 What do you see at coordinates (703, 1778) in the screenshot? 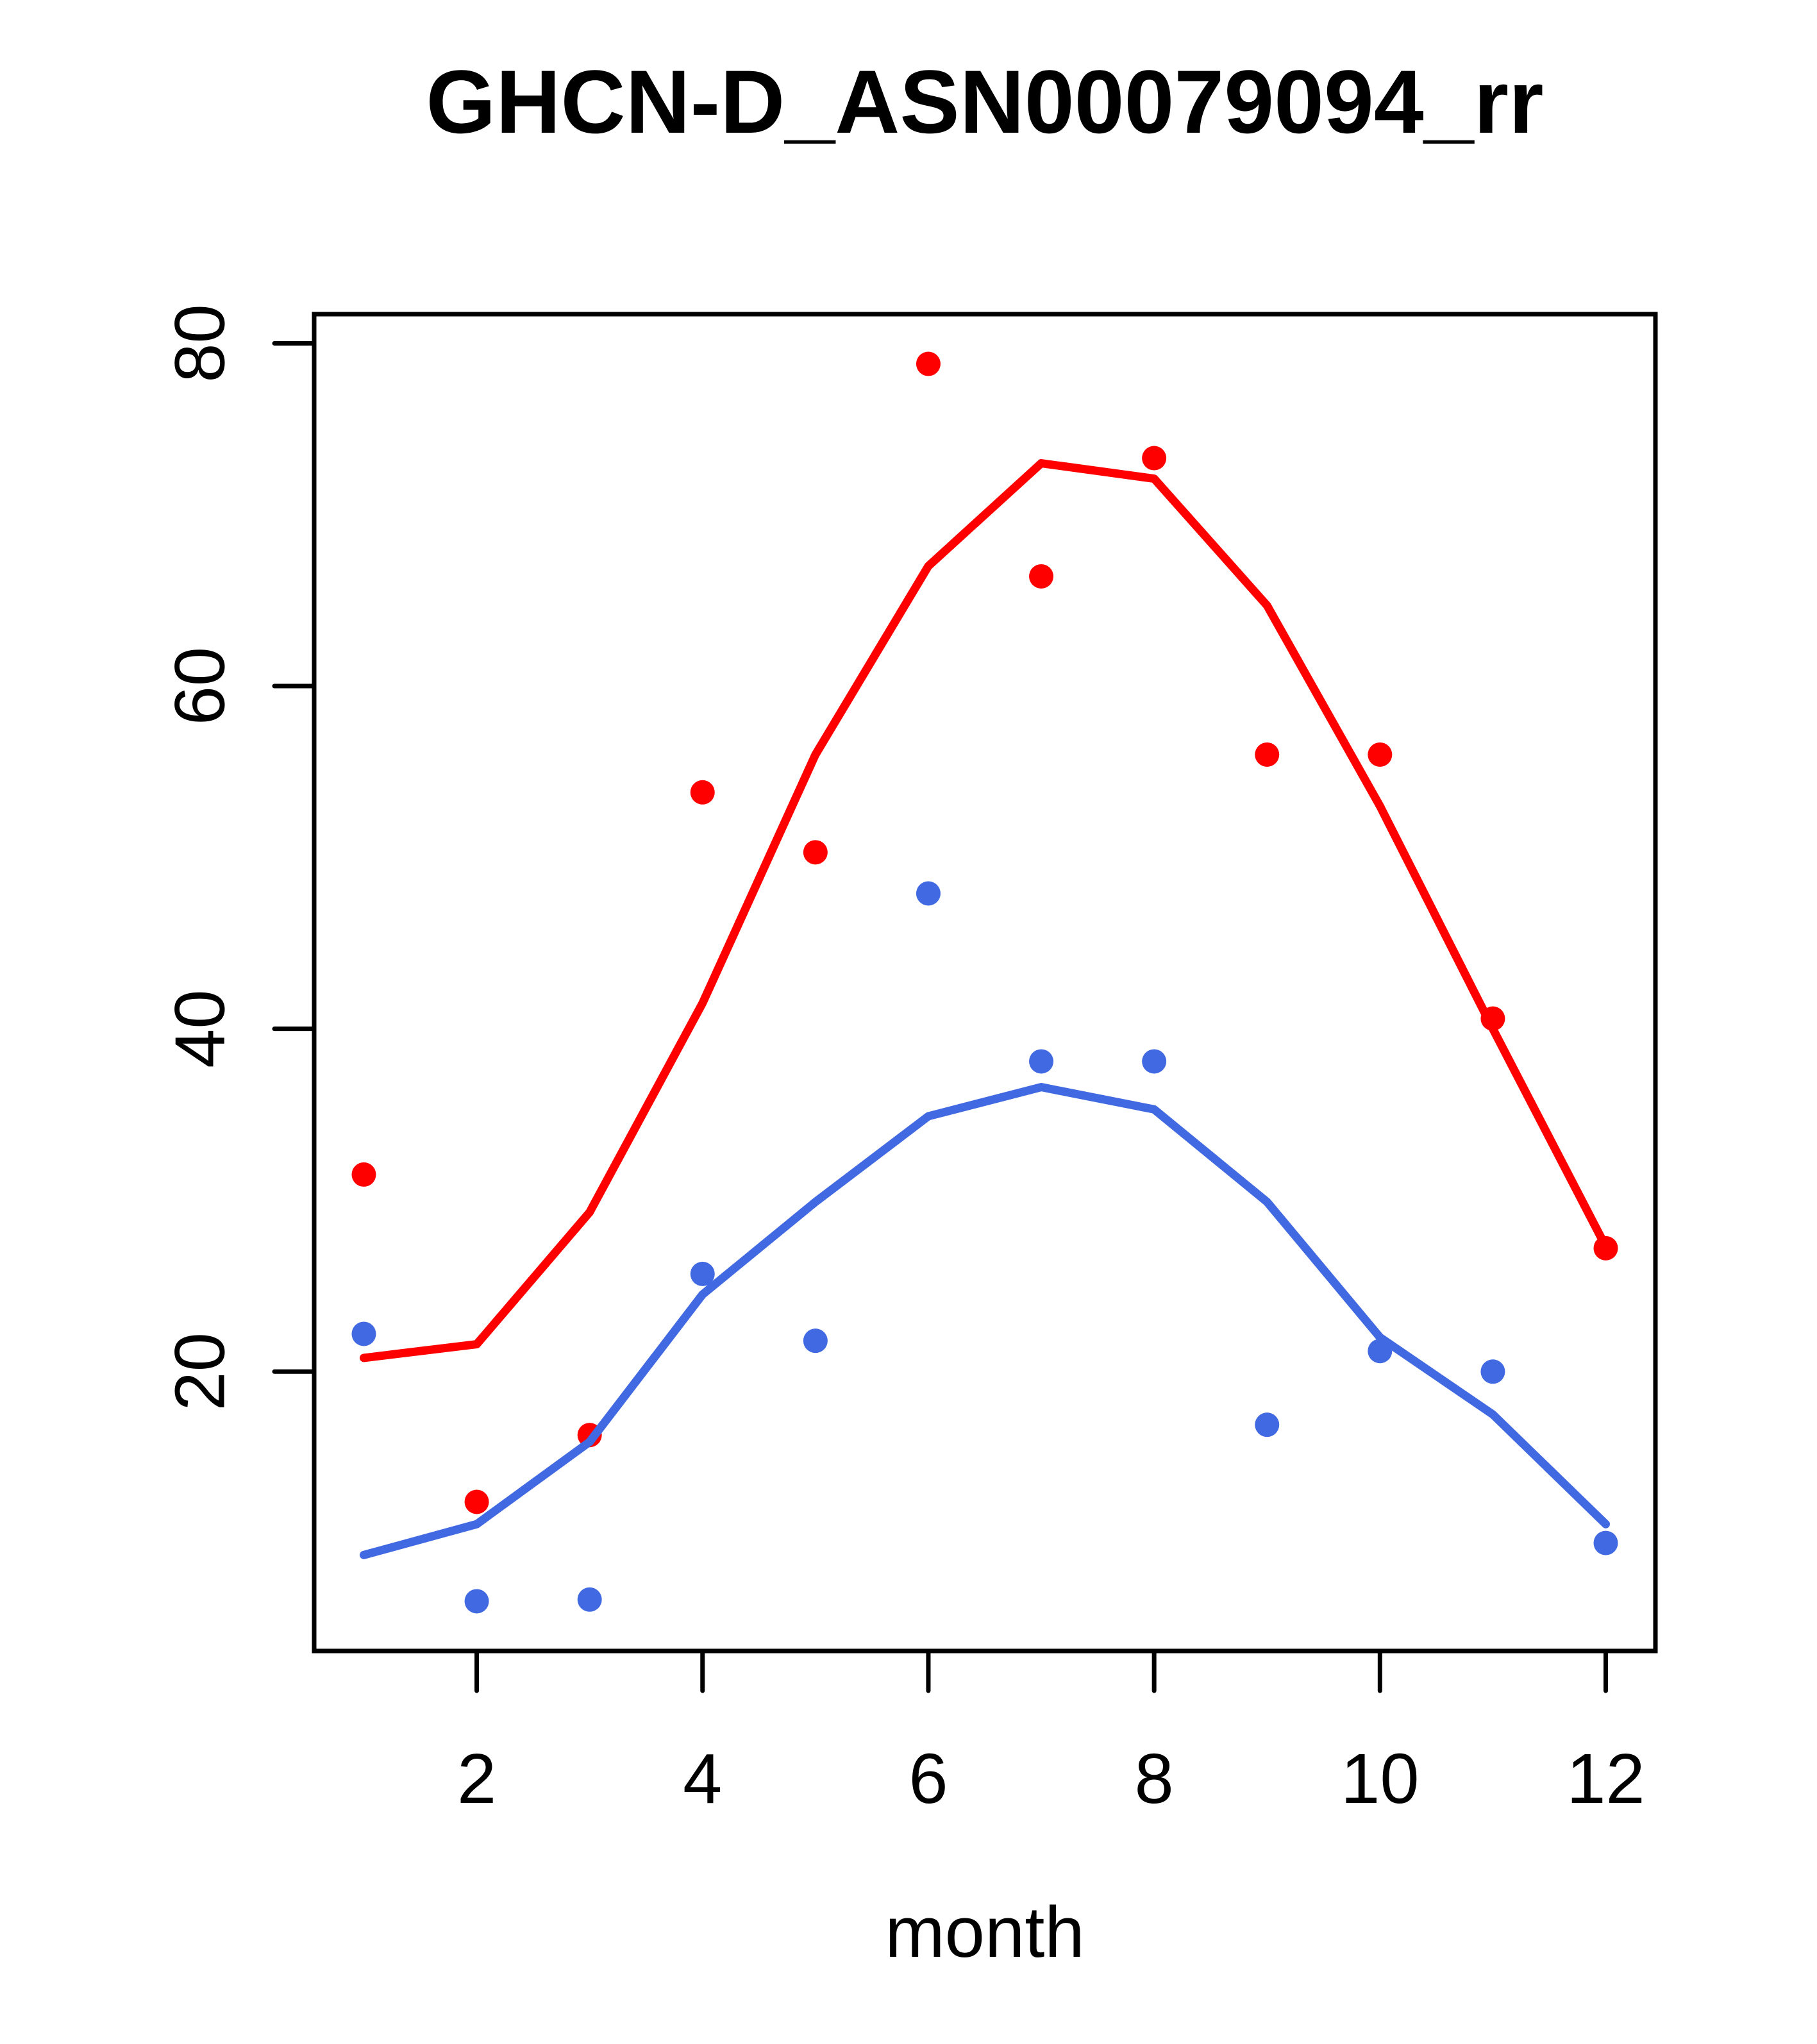
I see `x-tick-label: 4` at bounding box center [703, 1778].